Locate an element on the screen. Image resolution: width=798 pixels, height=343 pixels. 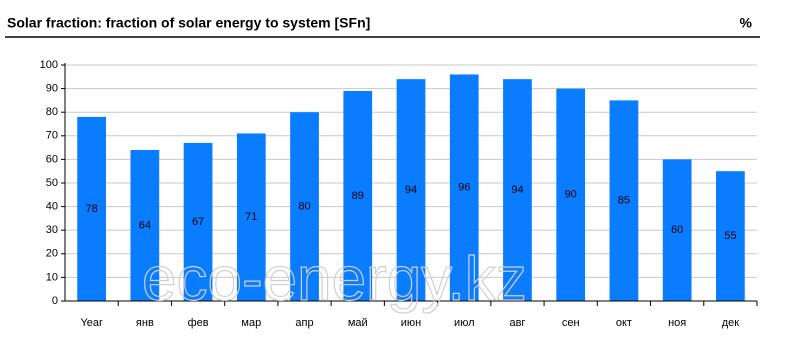
value-label: 64 is located at coordinates (145, 225).